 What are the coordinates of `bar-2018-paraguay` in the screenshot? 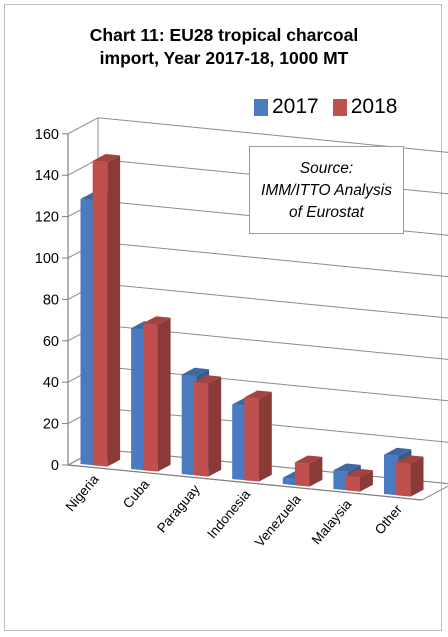 It's located at (207, 426).